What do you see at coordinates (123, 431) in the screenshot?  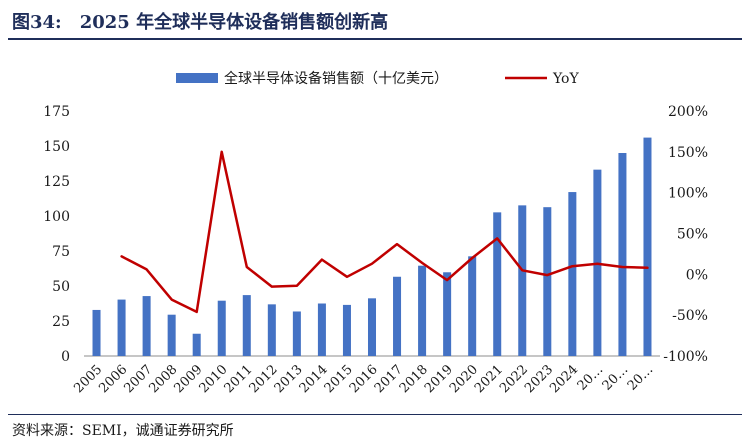 I see `source-note: 资料来源：SEMI，诚通证券研究所` at bounding box center [123, 431].